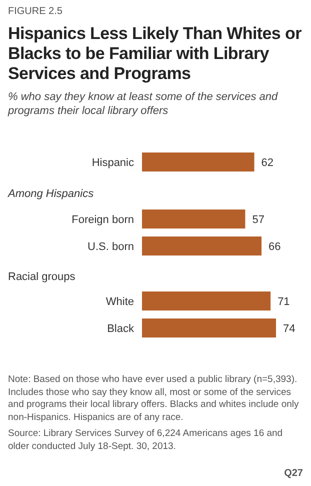 Image resolution: width=311 pixels, height=486 pixels. Describe the element at coordinates (103, 220) in the screenshot. I see `y-tick-label: Foreign born` at that location.